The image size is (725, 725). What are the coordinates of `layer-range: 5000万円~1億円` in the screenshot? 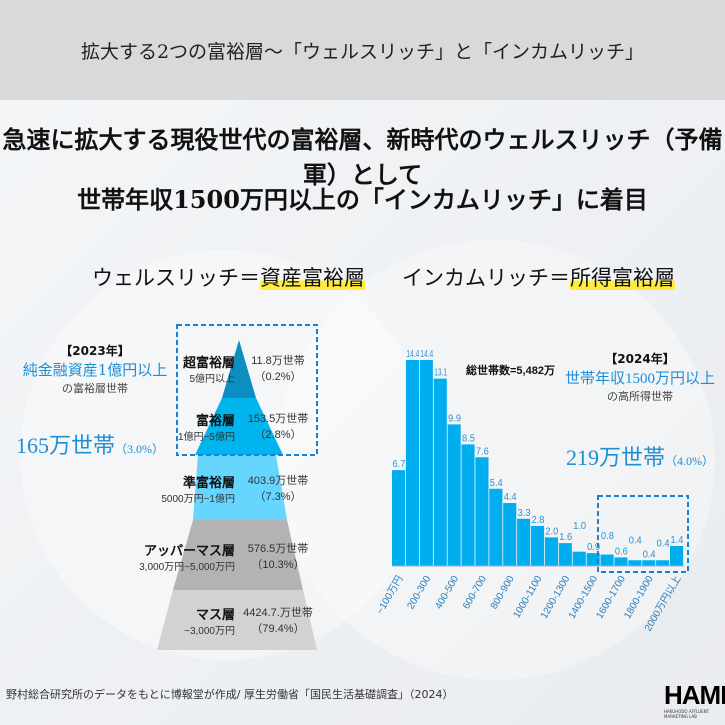 It's located at (198, 499).